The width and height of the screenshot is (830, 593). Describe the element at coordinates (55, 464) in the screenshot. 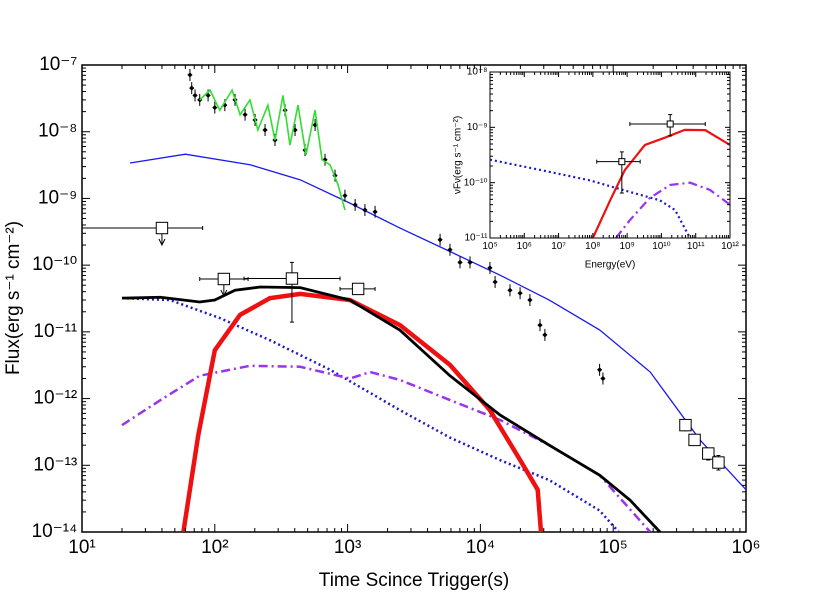

I see `y-tick-label: 10⁻¹³` at that location.